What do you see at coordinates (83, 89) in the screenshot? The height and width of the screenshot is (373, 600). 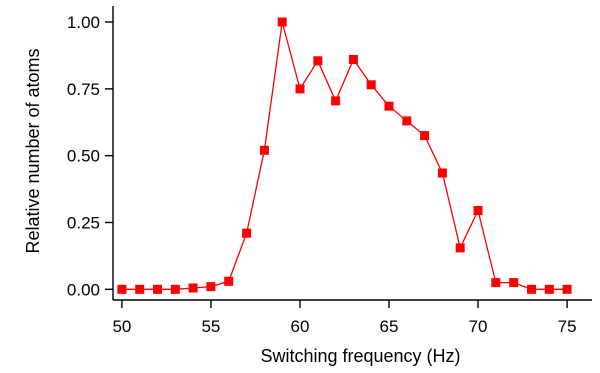 I see `y-tick-label: 0.75` at bounding box center [83, 89].